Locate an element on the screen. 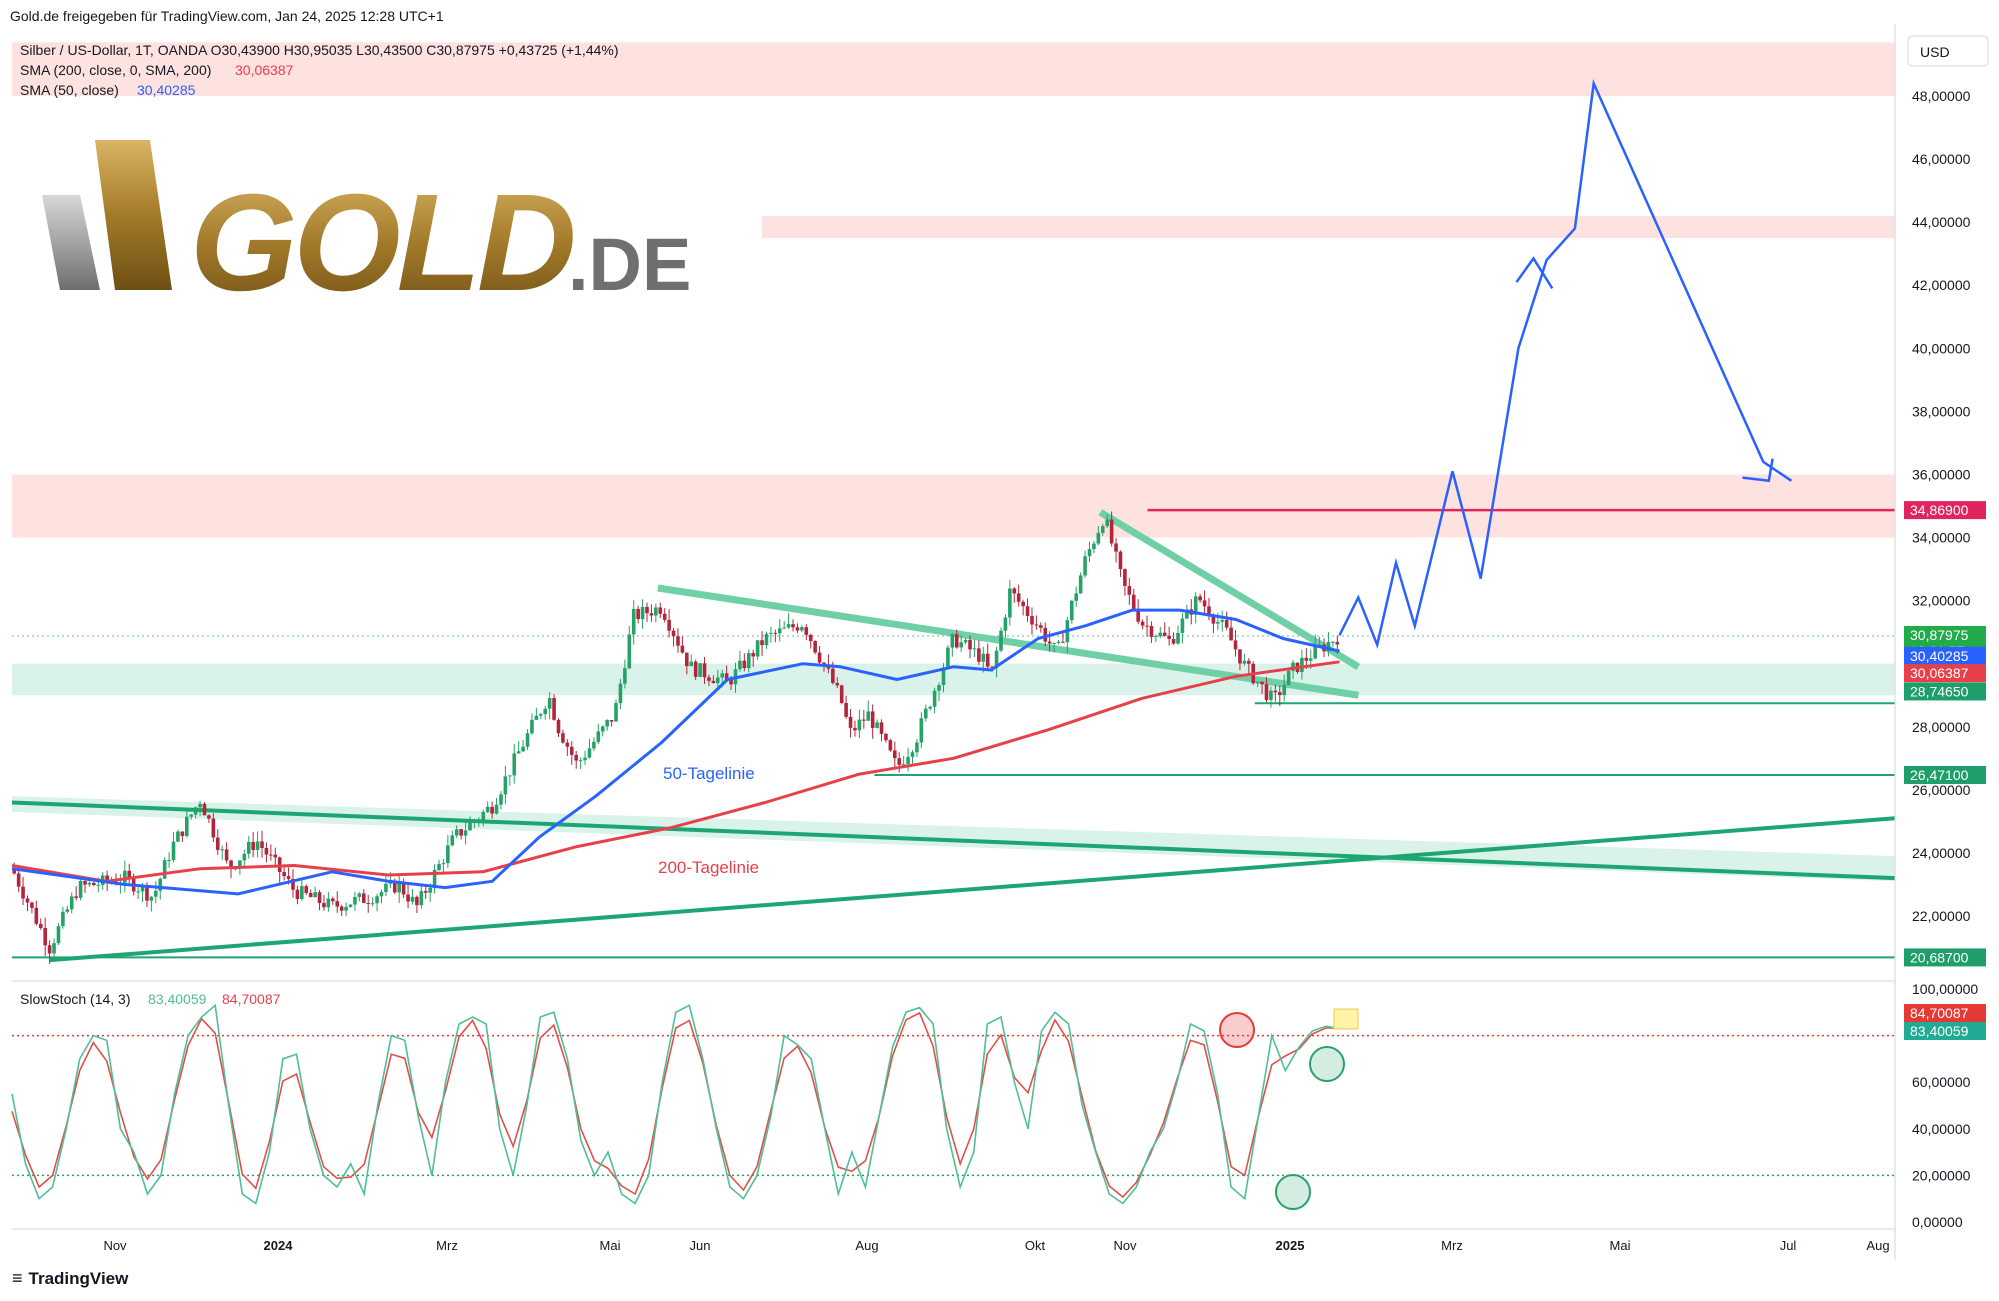 The width and height of the screenshot is (1999, 1301). logo-text-suffix: .DE is located at coordinates (629, 264).